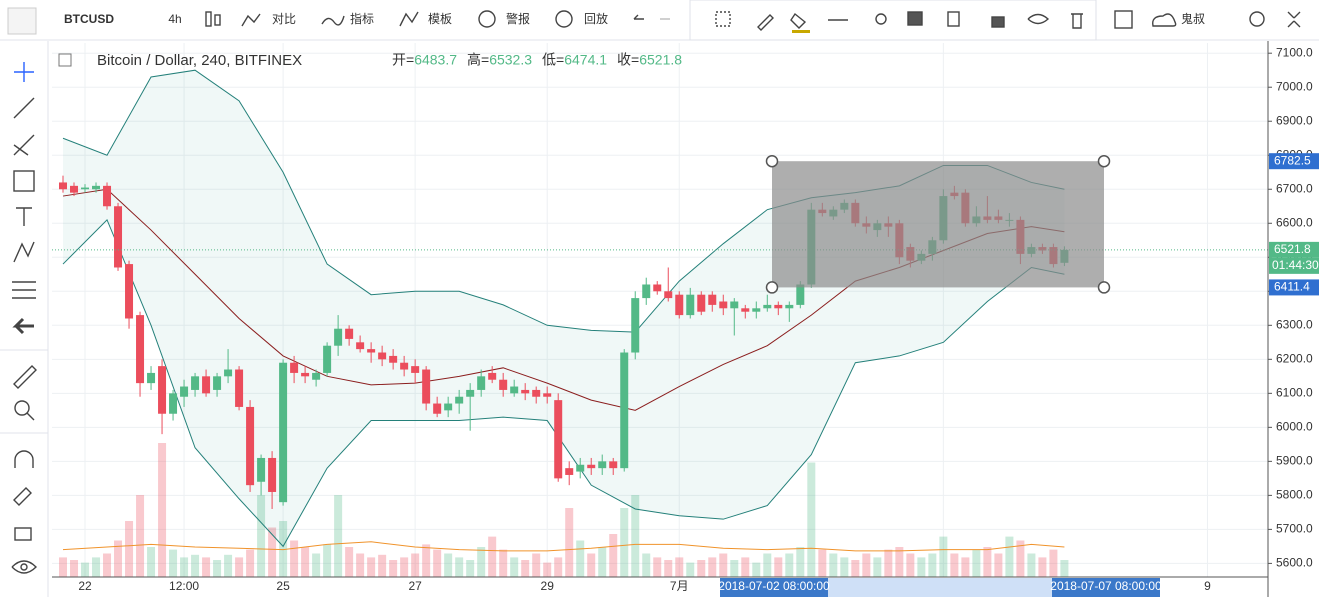  I want to click on countdown-box, so click(1294, 265).